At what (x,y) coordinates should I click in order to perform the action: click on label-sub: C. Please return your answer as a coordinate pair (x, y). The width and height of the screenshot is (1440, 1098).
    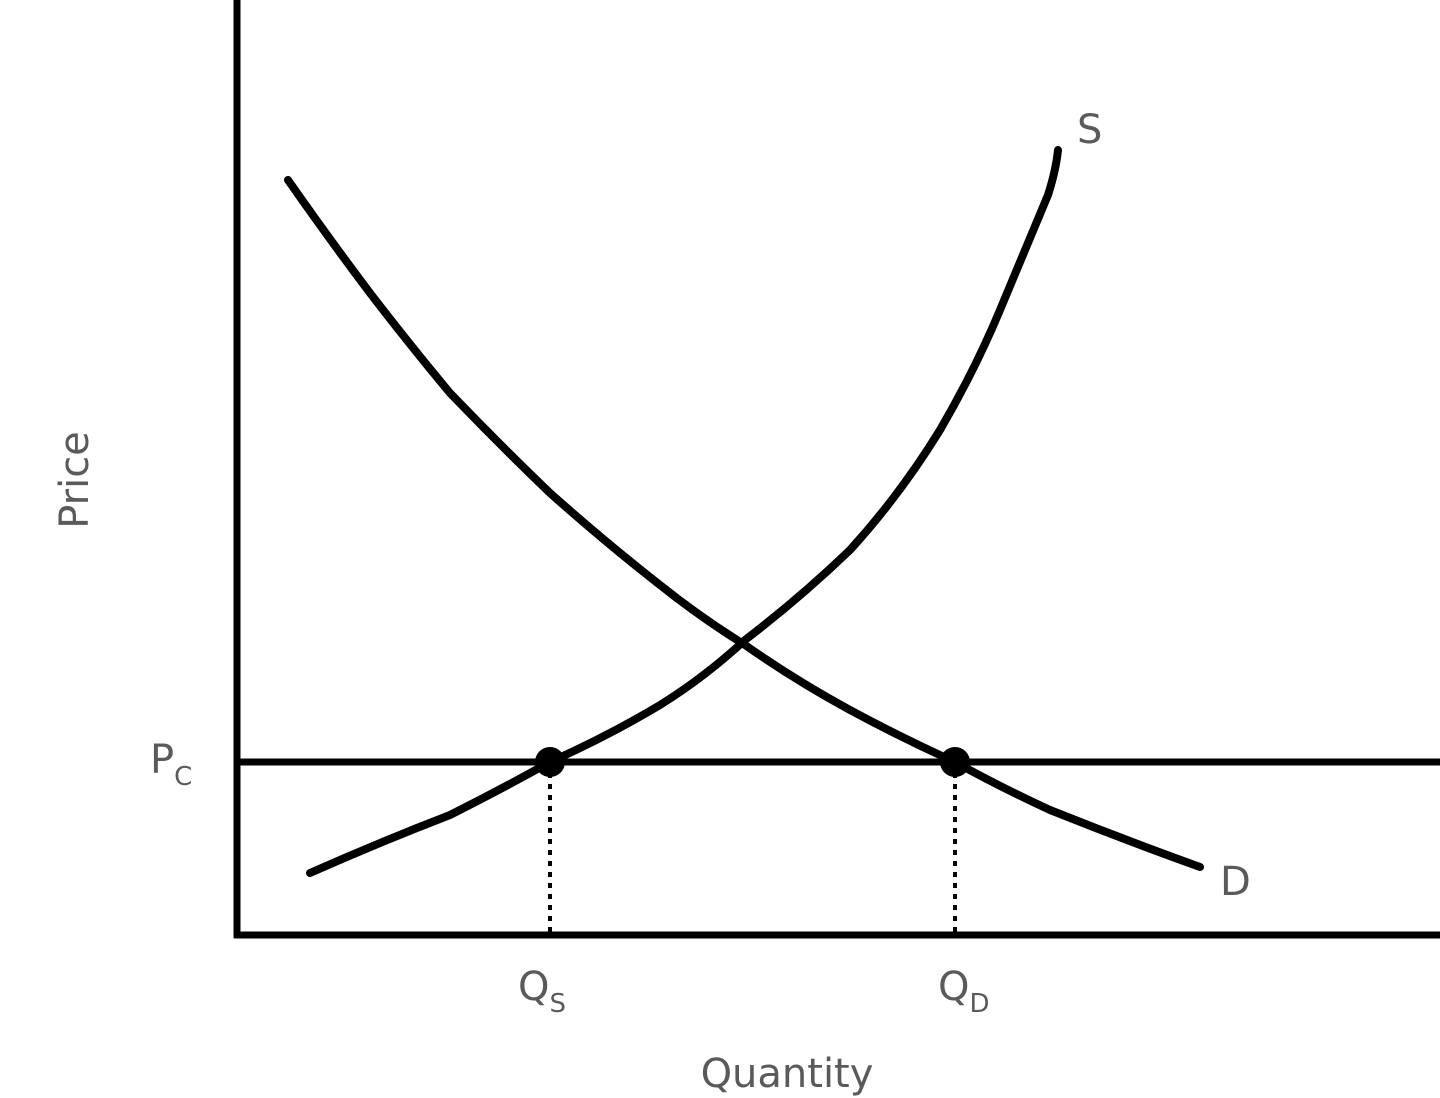
    Looking at the image, I should click on (183, 777).